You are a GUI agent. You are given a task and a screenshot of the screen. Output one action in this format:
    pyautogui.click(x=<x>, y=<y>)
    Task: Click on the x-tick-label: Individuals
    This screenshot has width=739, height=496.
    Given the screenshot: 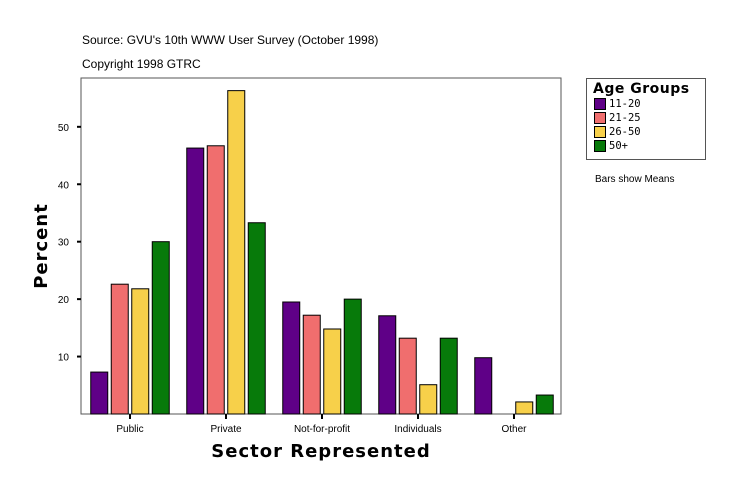 What is the action you would take?
    pyautogui.click(x=417, y=429)
    